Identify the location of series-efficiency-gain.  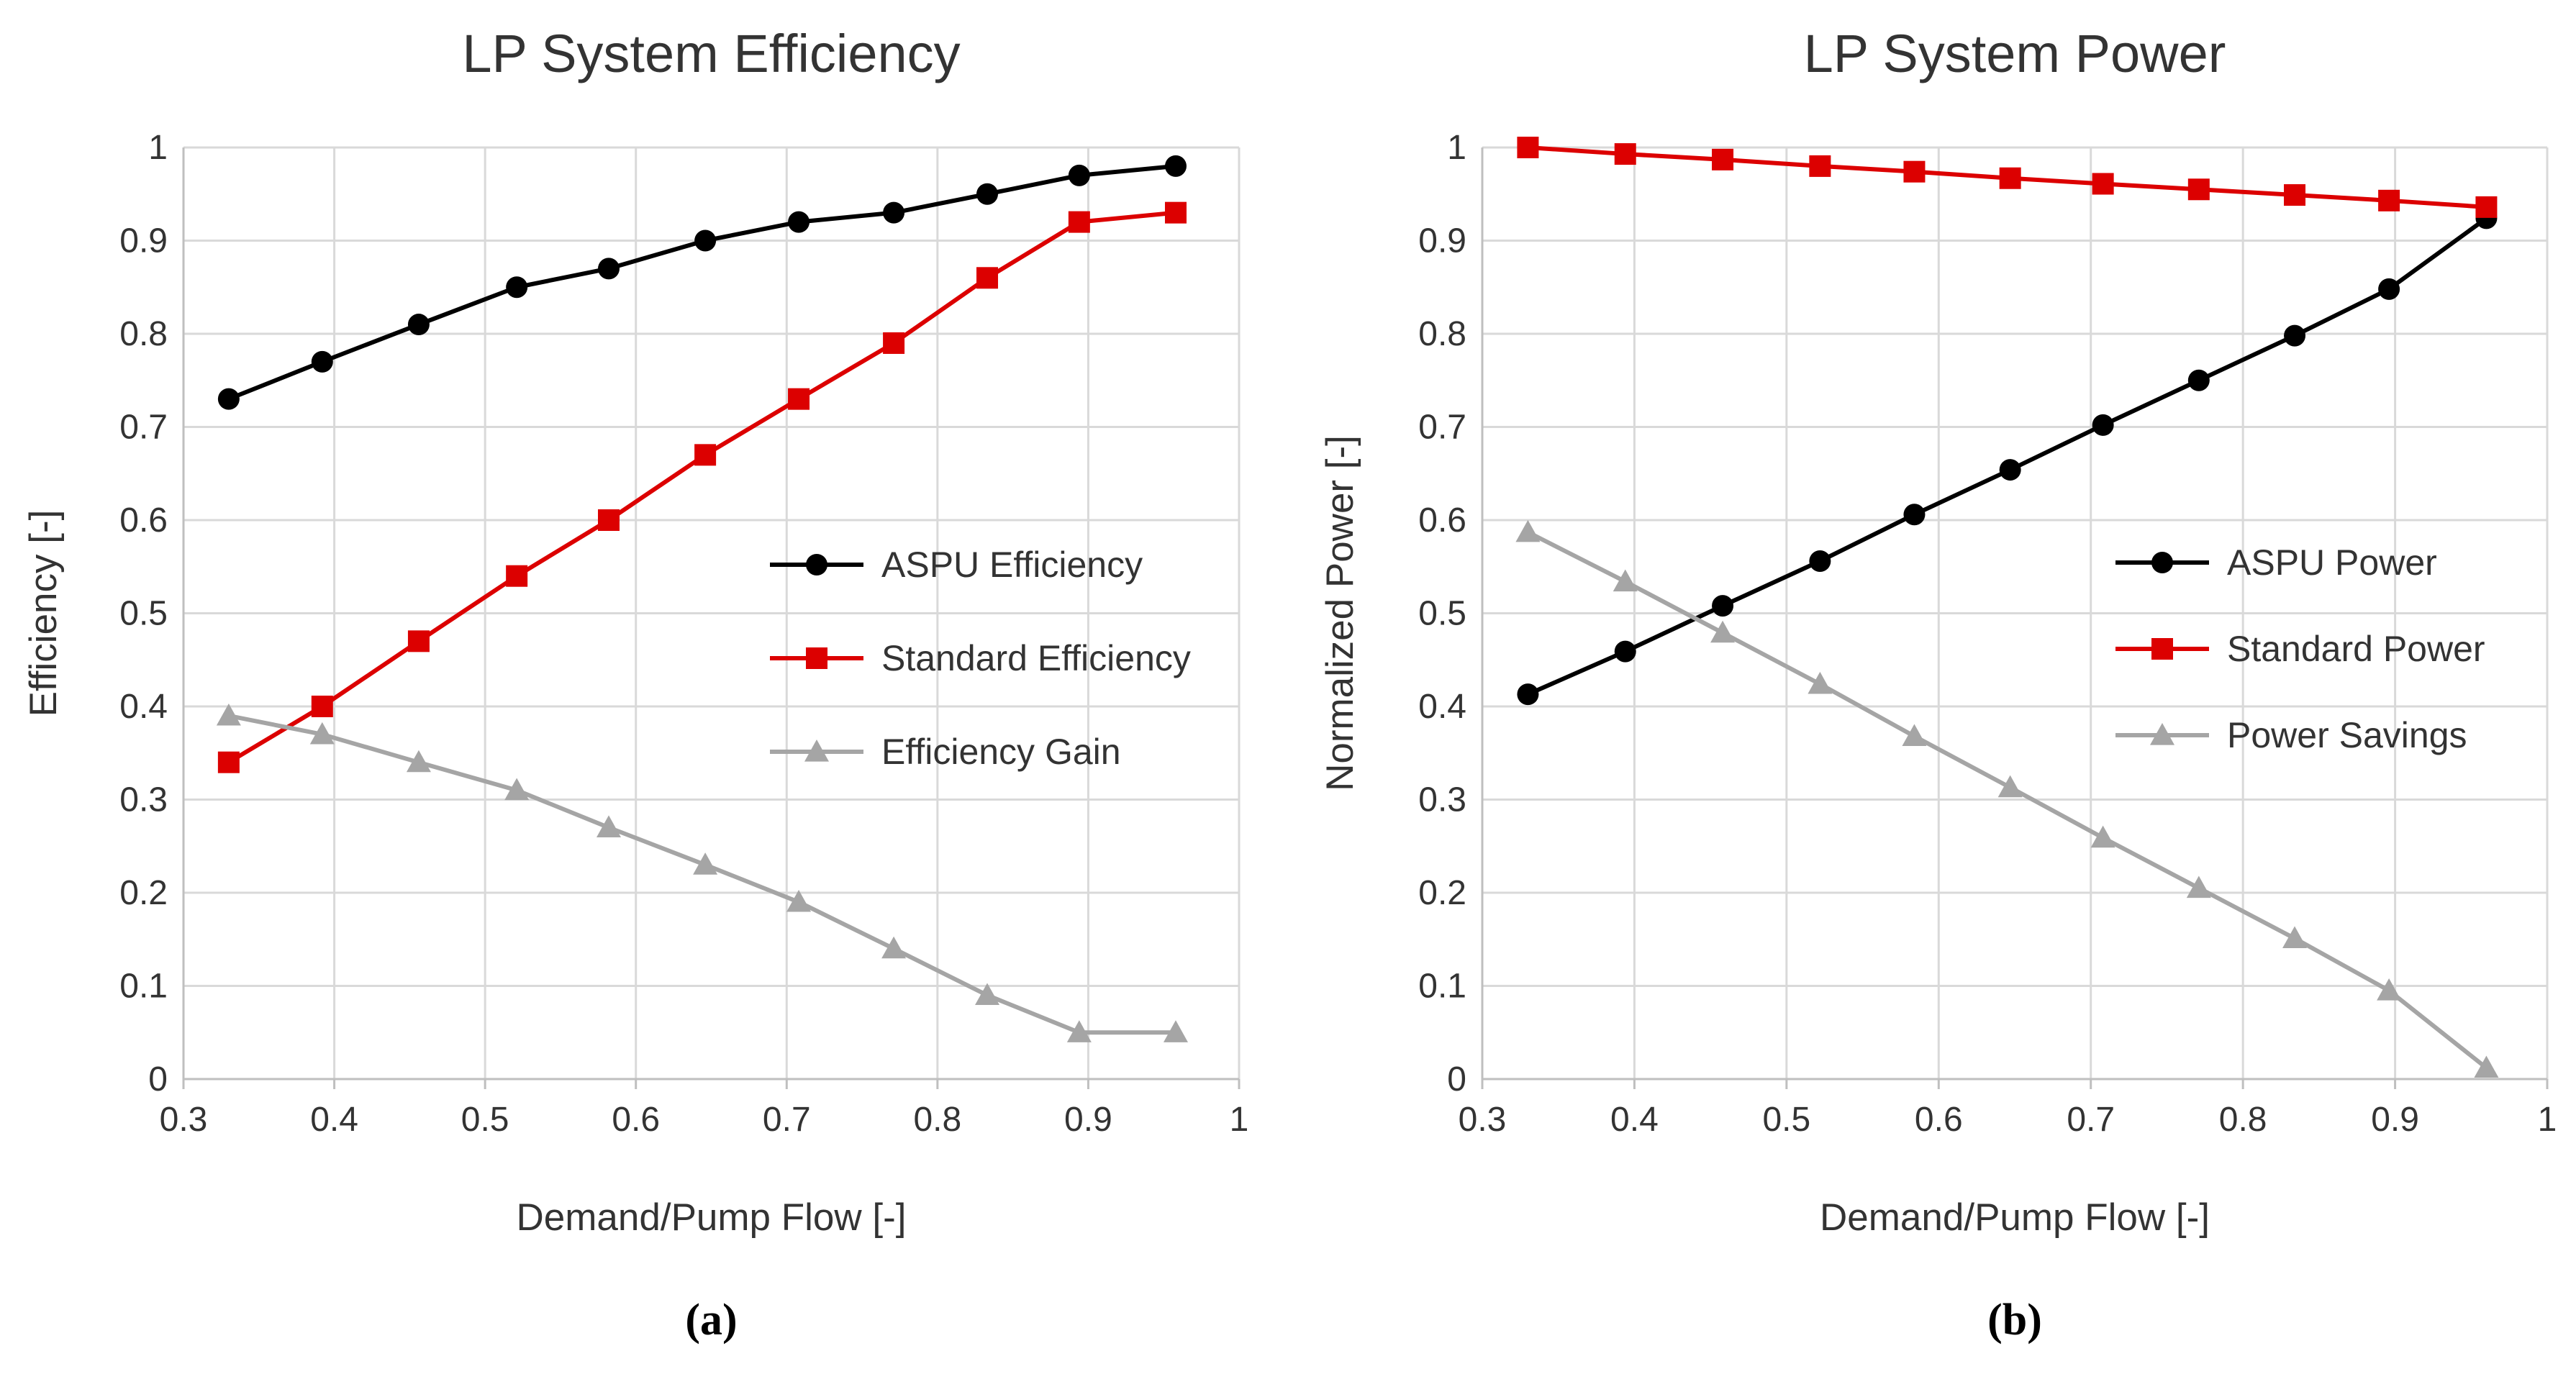
(702, 872).